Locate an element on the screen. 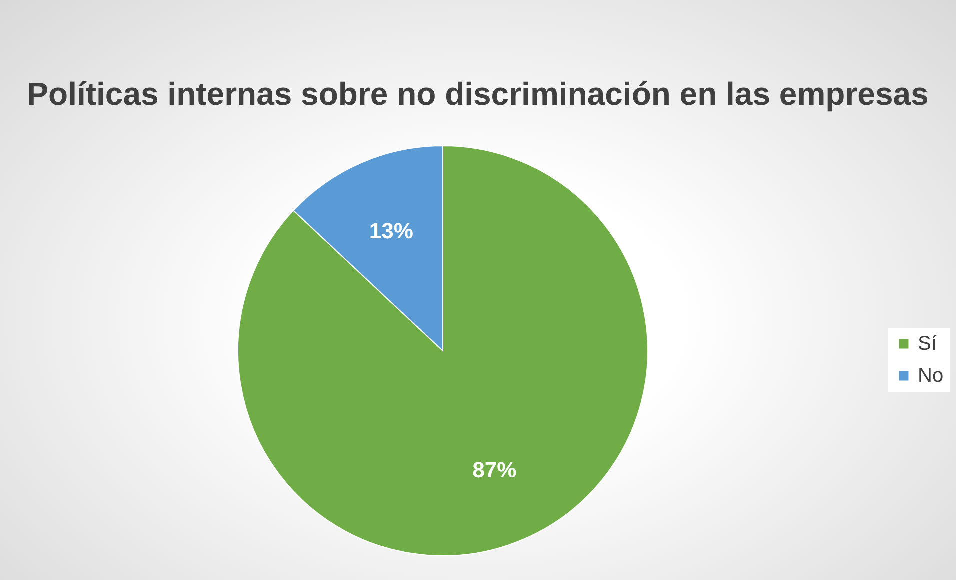 The width and height of the screenshot is (956, 580). legend-label: Sí is located at coordinates (928, 344).